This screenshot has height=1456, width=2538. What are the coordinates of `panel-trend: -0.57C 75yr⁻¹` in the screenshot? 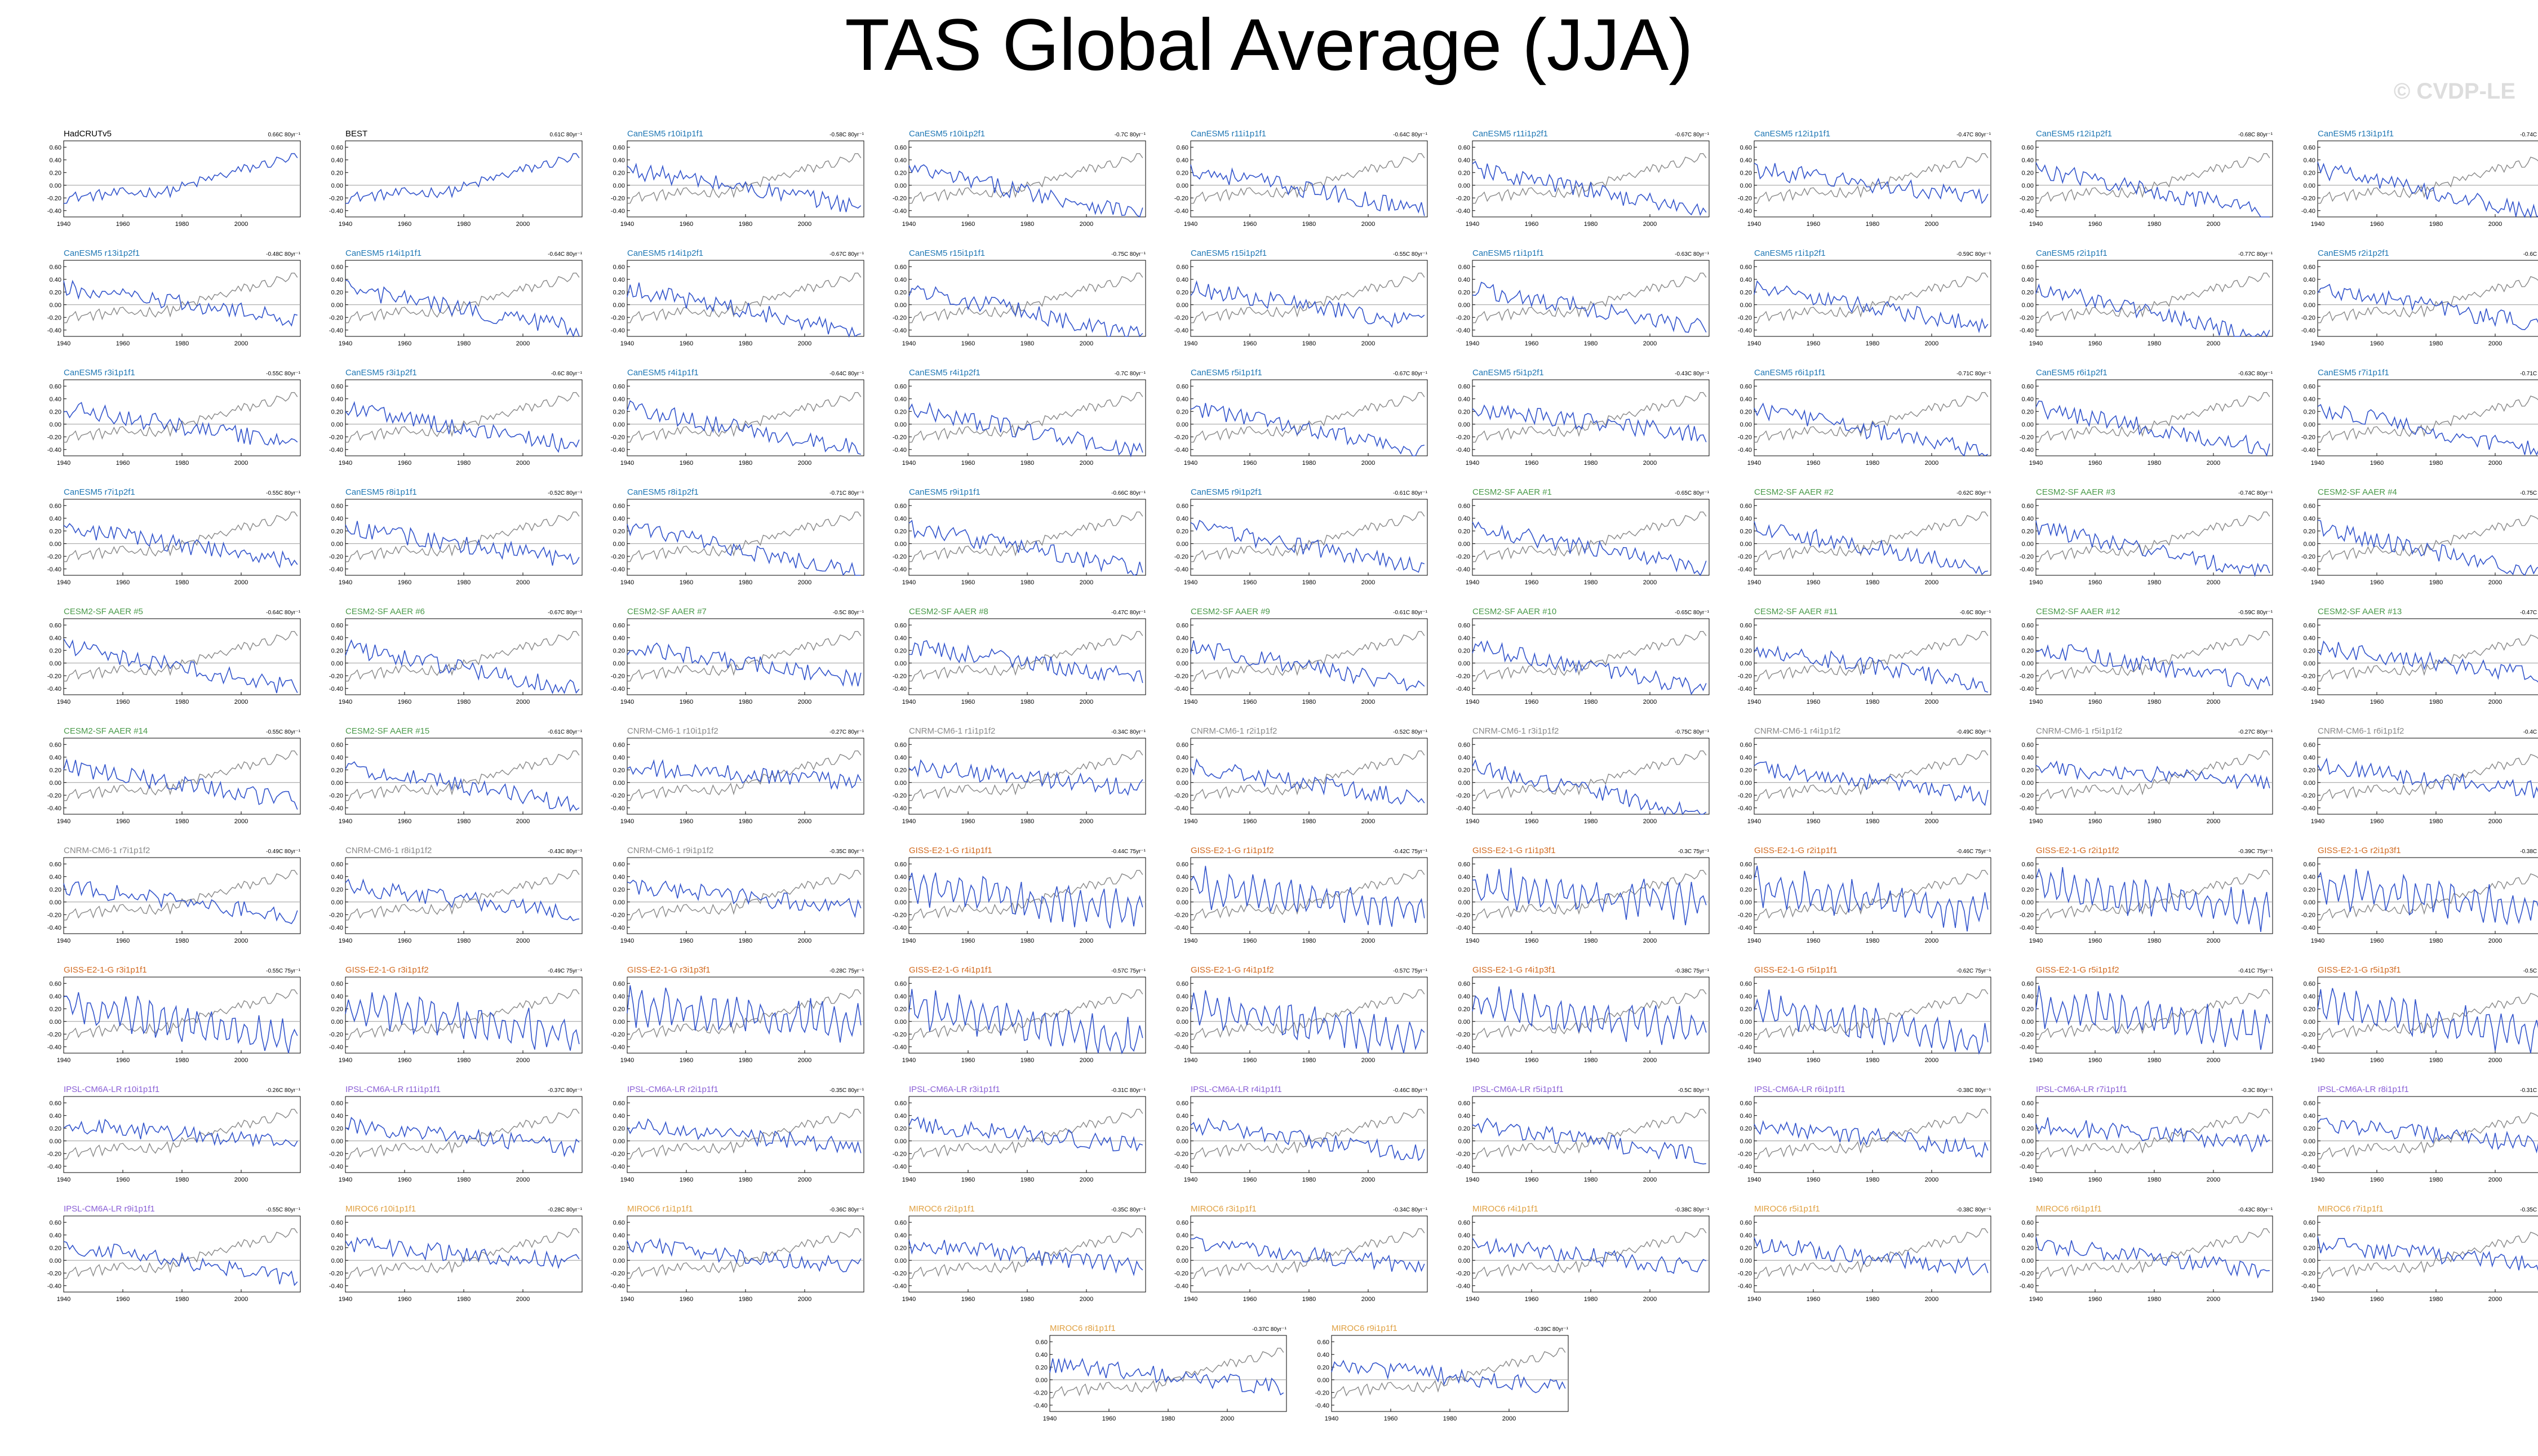 It's located at (1128, 971).